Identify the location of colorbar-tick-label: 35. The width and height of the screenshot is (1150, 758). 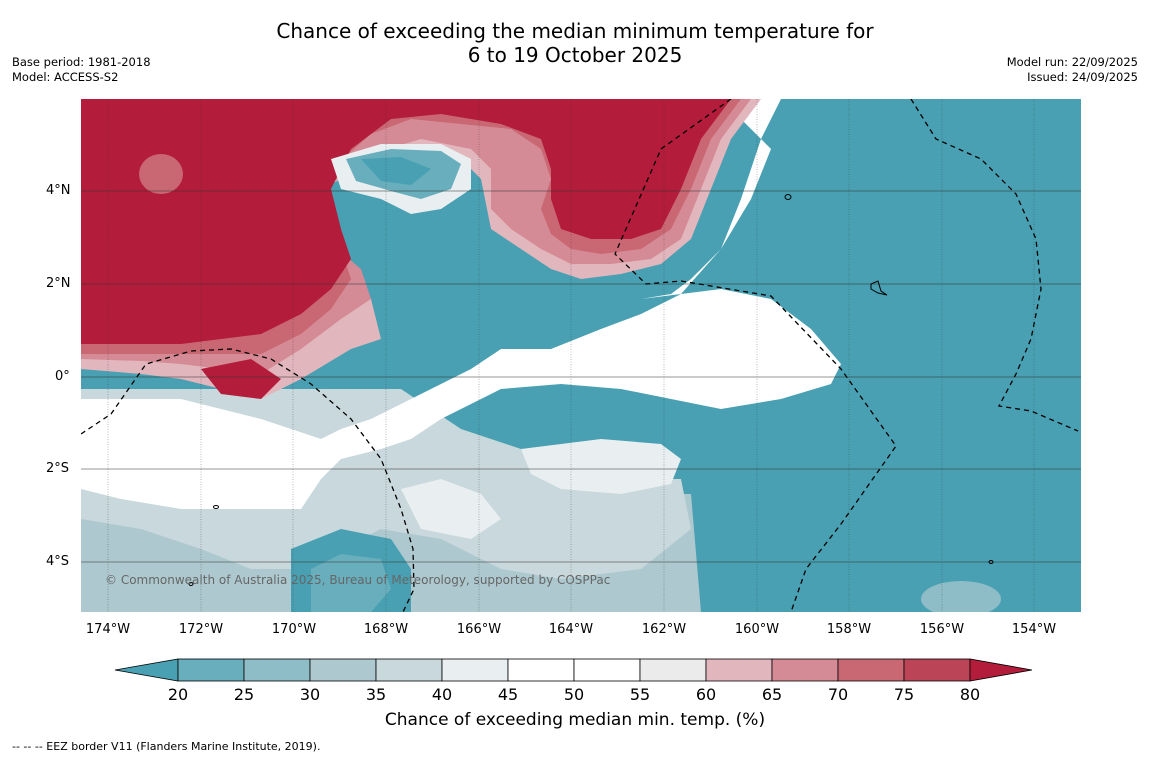
(376, 694).